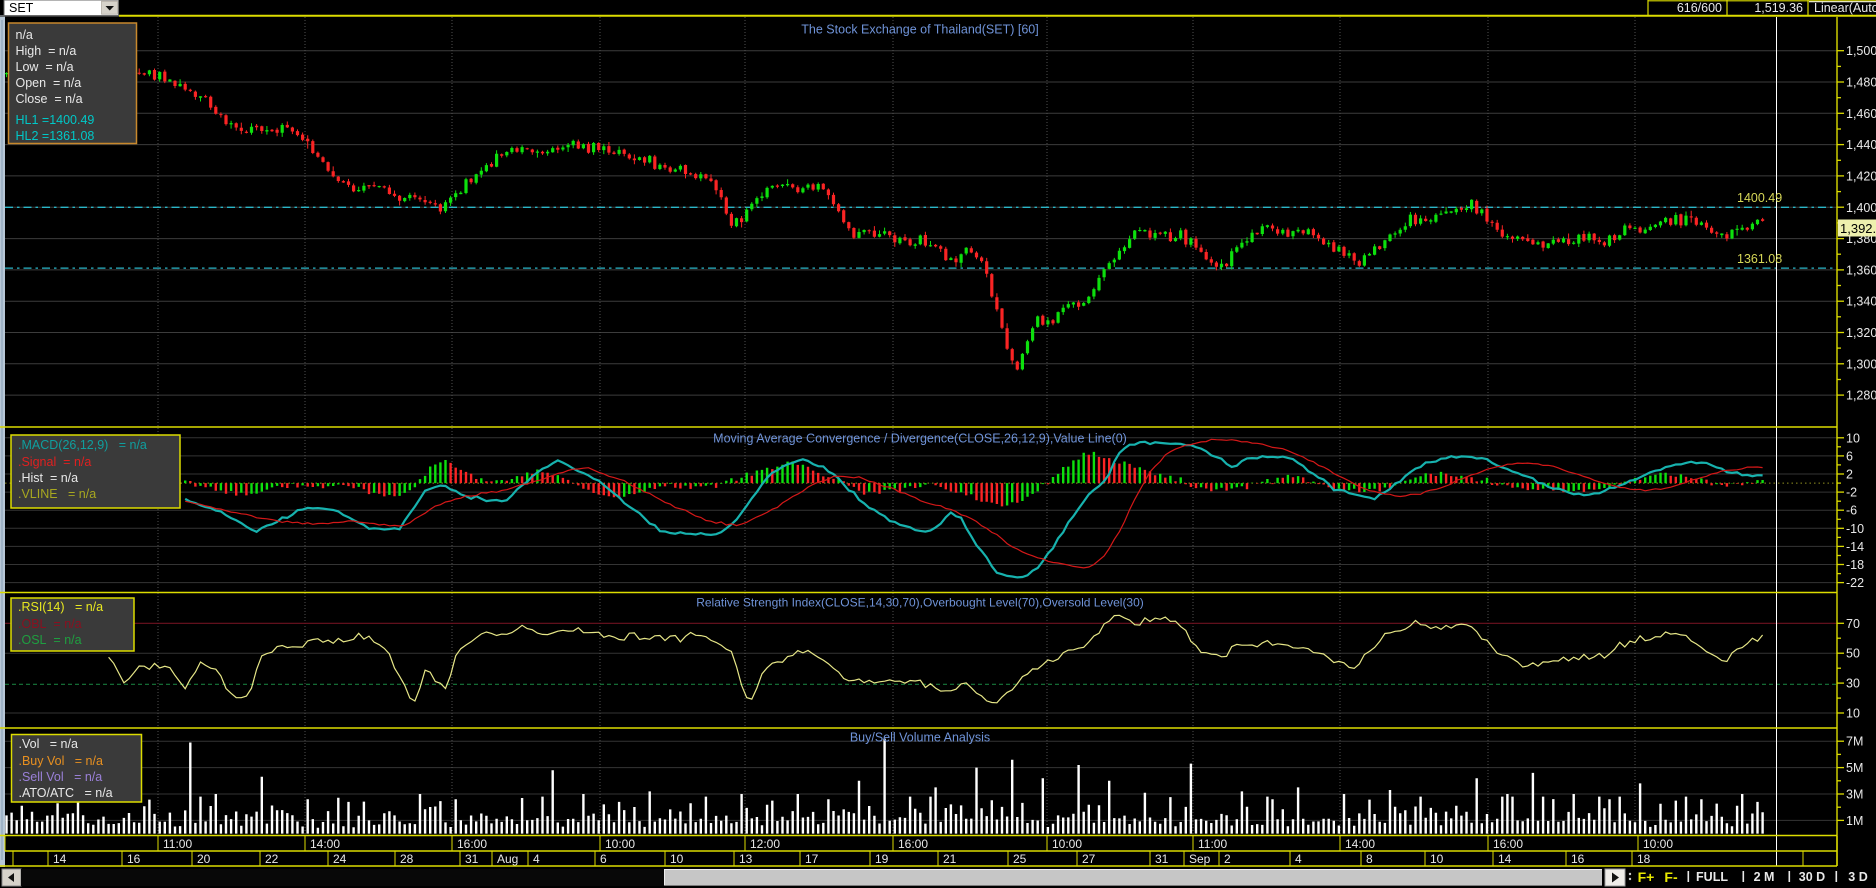 The image size is (1876, 888). Describe the element at coordinates (1845, 8) in the screenshot. I see `svg-text: Linear(Auto` at that location.